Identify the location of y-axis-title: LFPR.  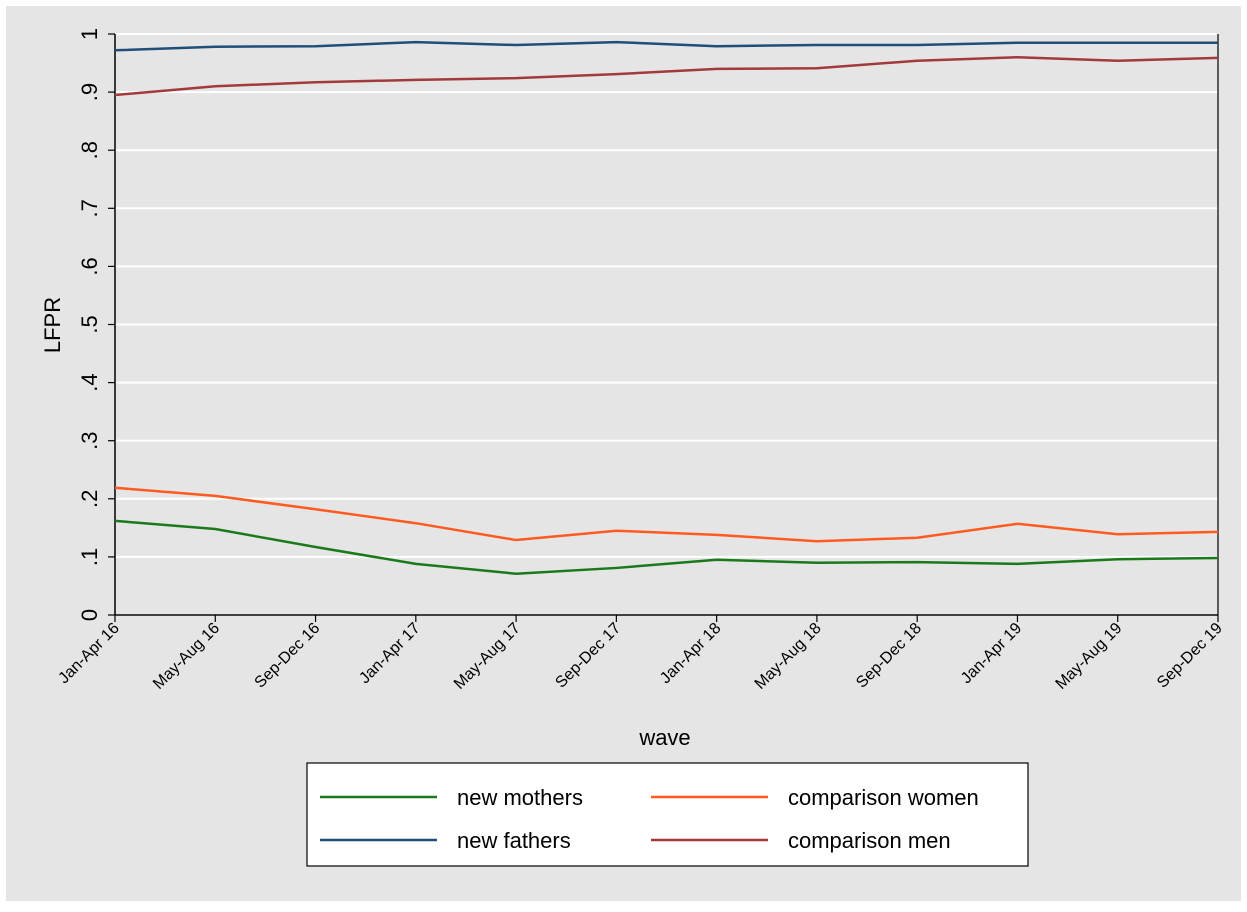
(52, 325).